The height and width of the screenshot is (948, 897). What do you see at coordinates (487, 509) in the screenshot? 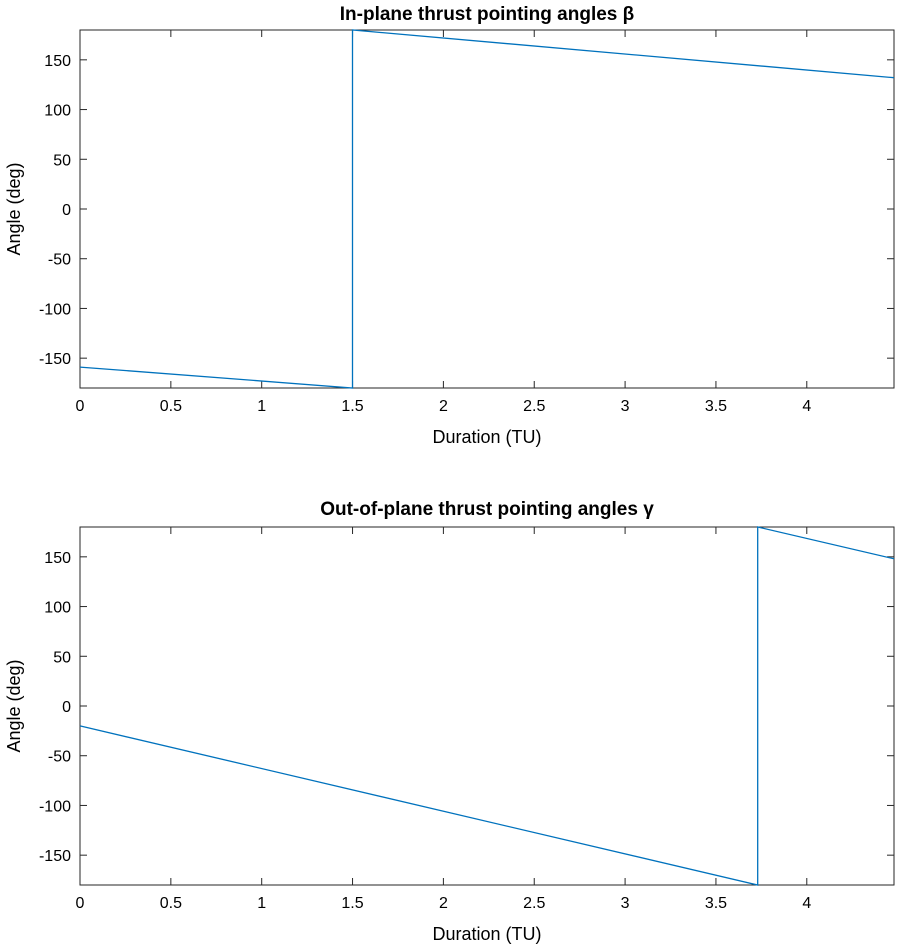
I see `chart-title: Out-of-plane thrust pointing angles γ` at bounding box center [487, 509].